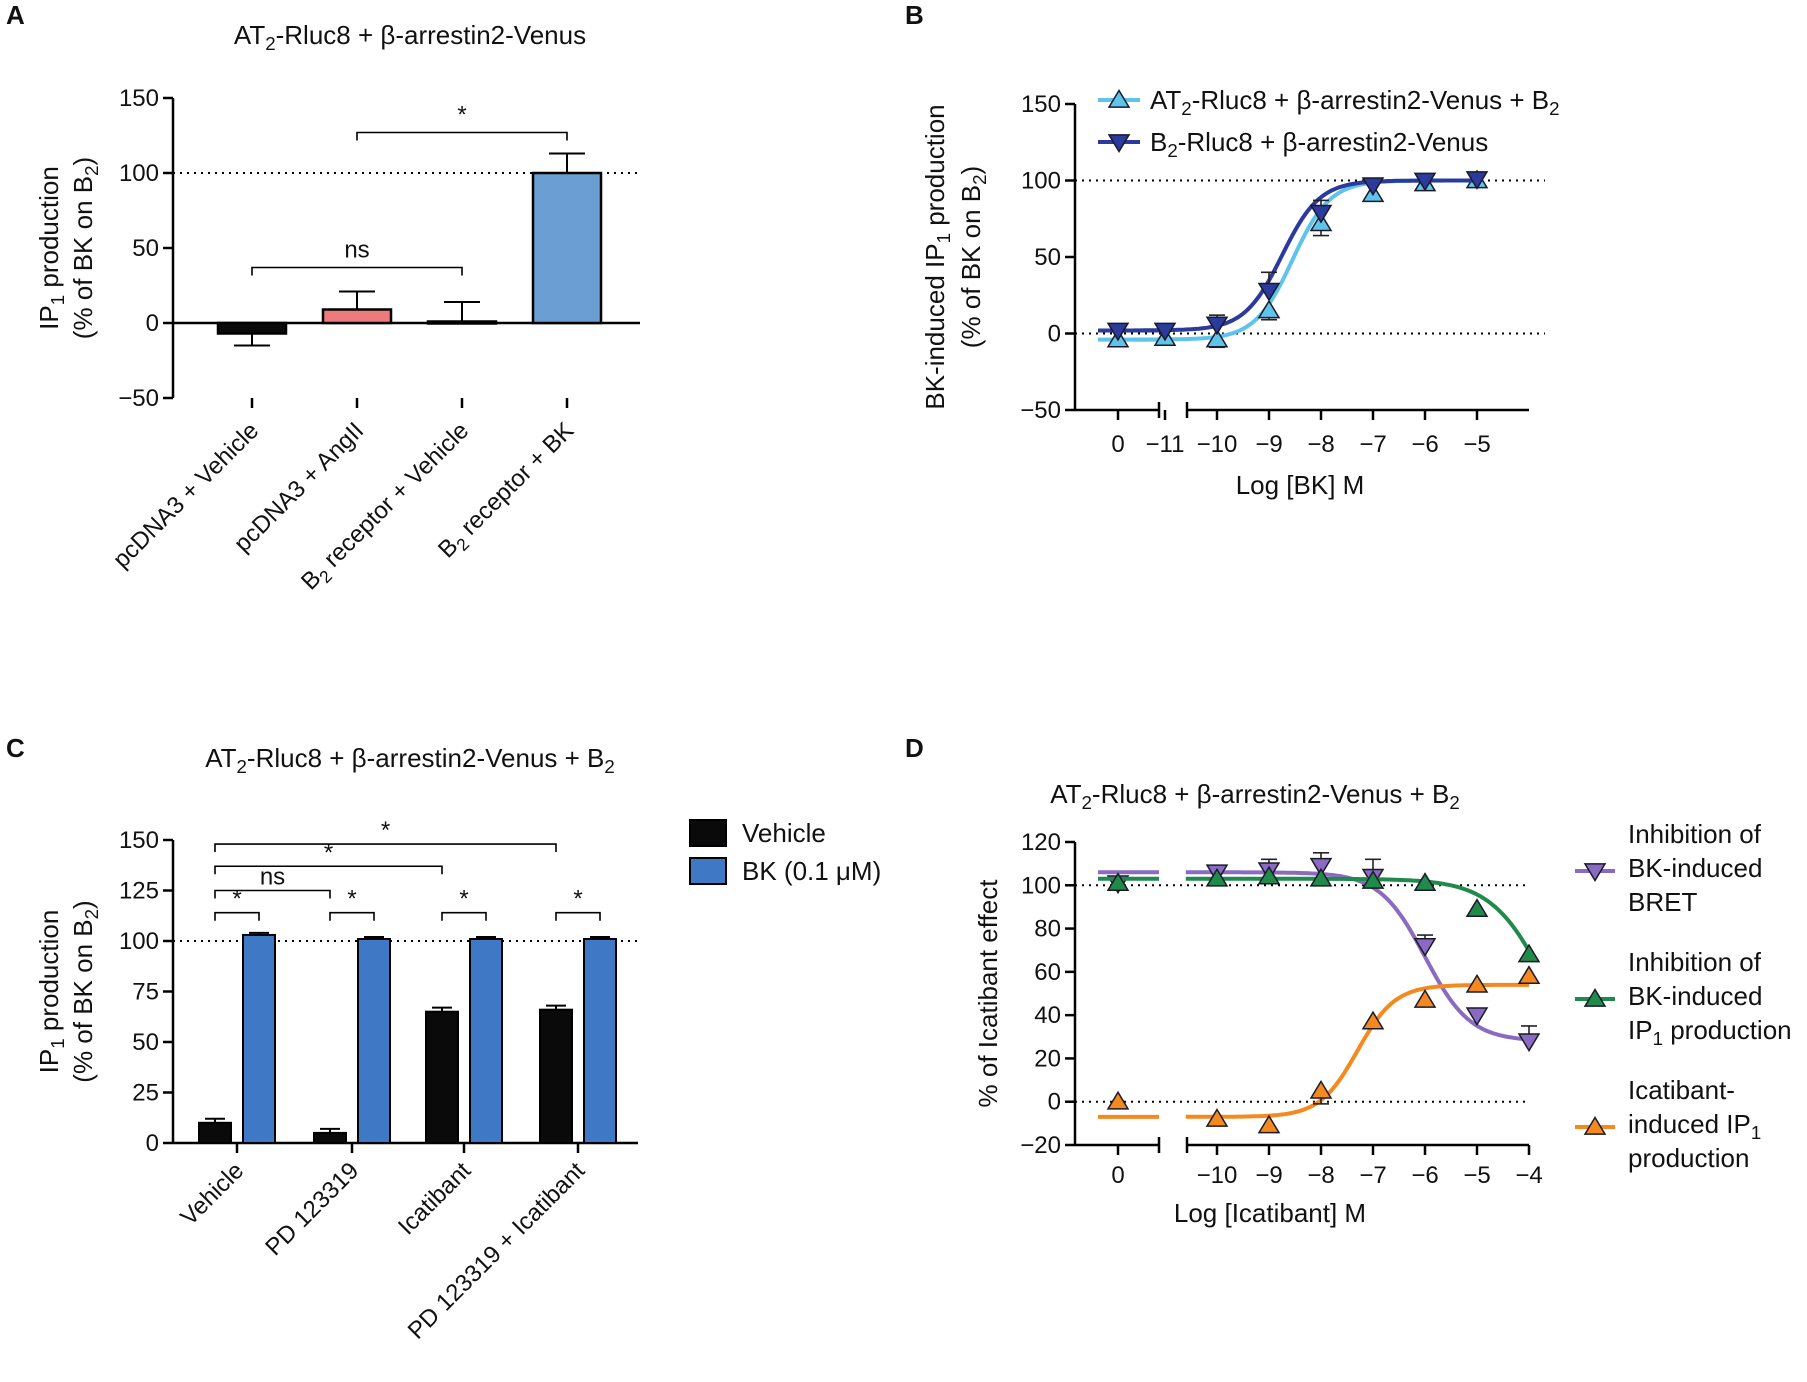  What do you see at coordinates (51, 248) in the screenshot?
I see `panel-a-ylabel-1: IP1 production` at bounding box center [51, 248].